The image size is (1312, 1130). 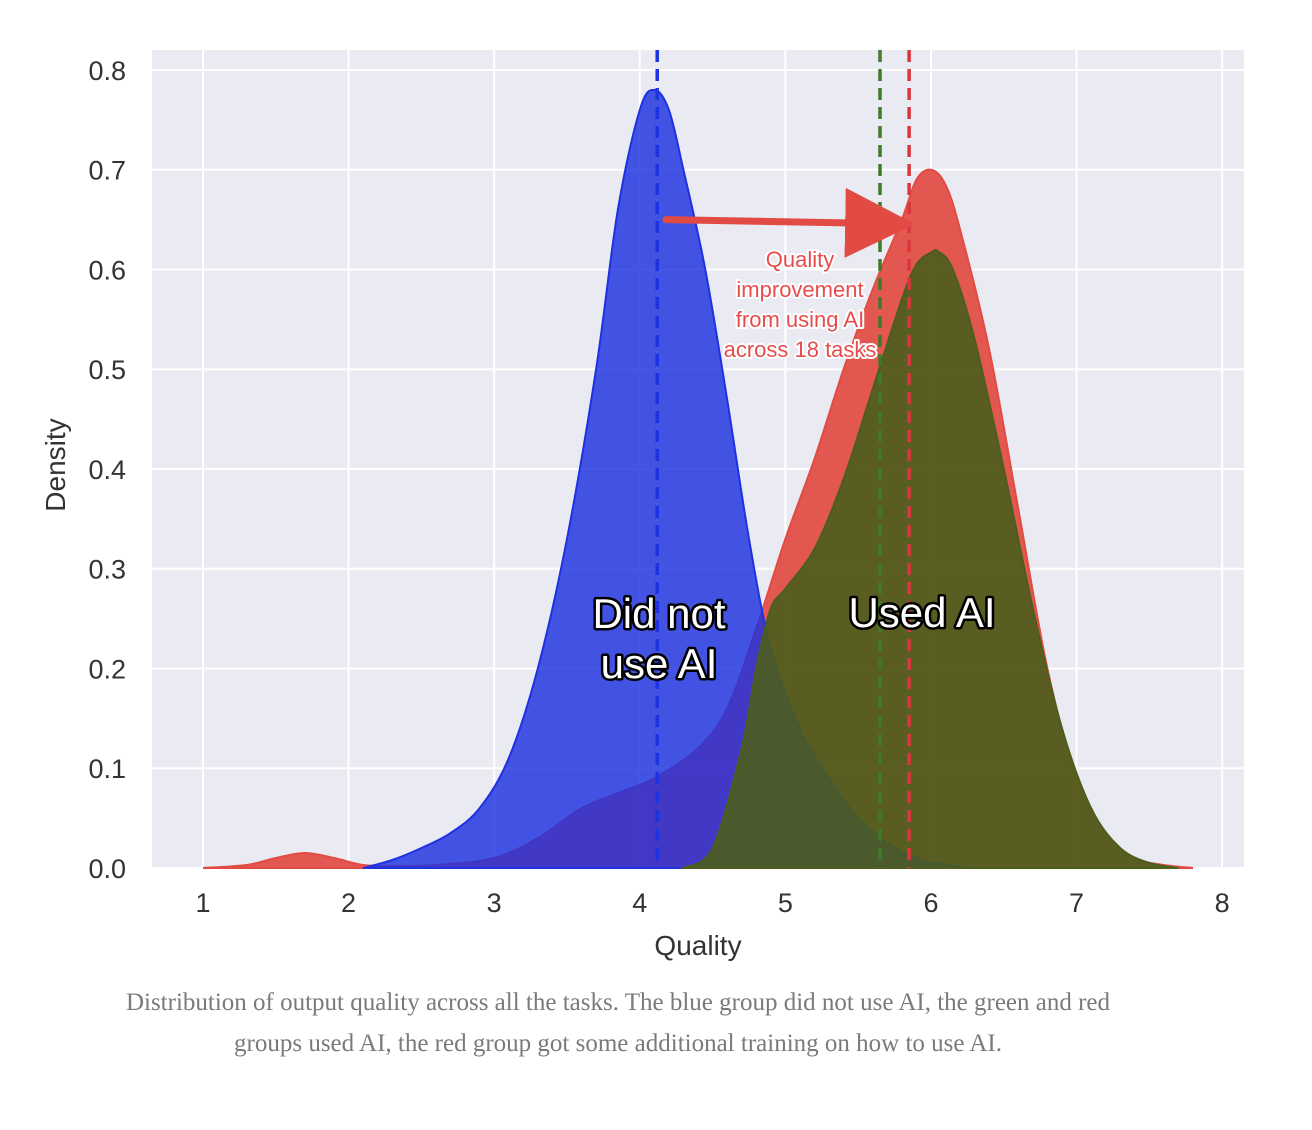 I want to click on y-tick-label: 0.0, so click(x=107, y=869).